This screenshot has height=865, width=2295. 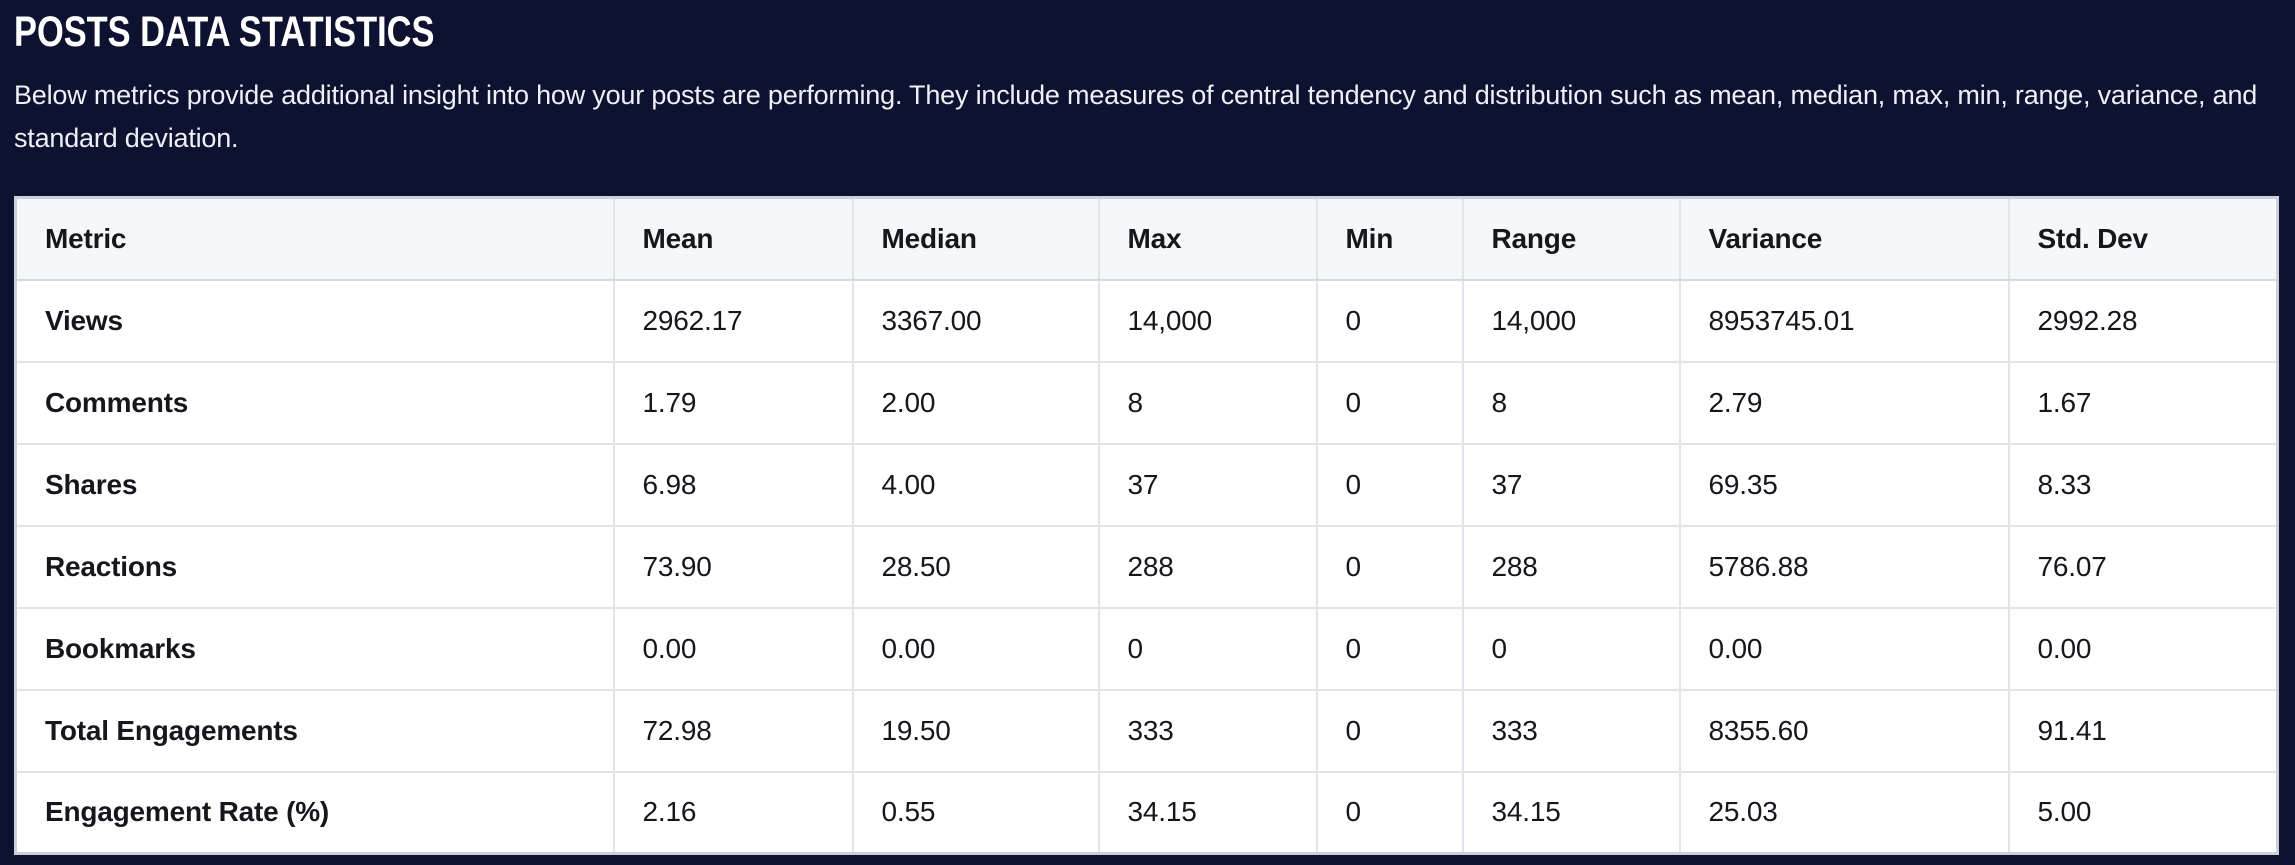 What do you see at coordinates (314, 730) in the screenshot?
I see `metric-cell: Total Engagements` at bounding box center [314, 730].